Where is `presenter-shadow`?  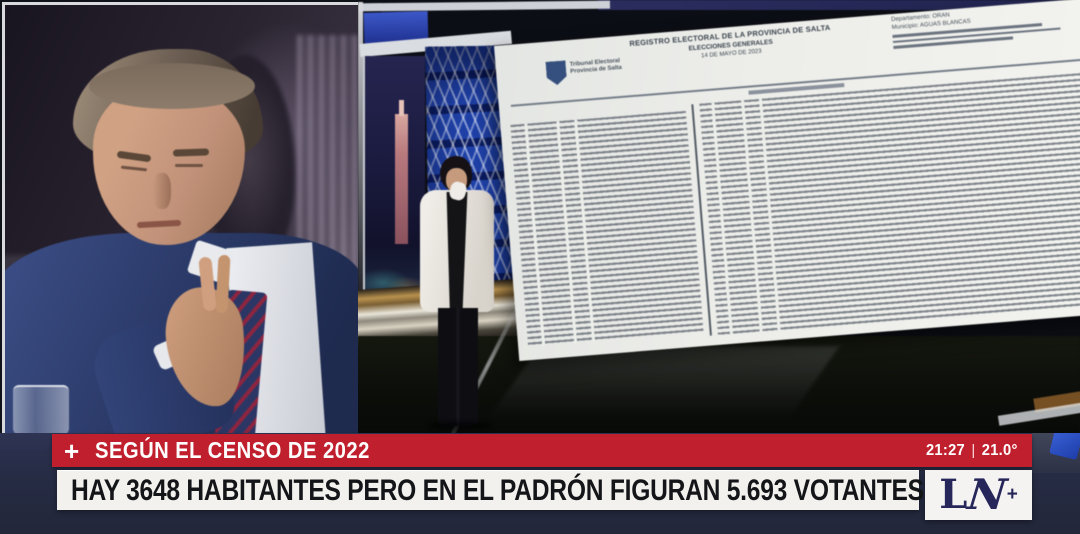 presenter-shadow is located at coordinates (460, 426).